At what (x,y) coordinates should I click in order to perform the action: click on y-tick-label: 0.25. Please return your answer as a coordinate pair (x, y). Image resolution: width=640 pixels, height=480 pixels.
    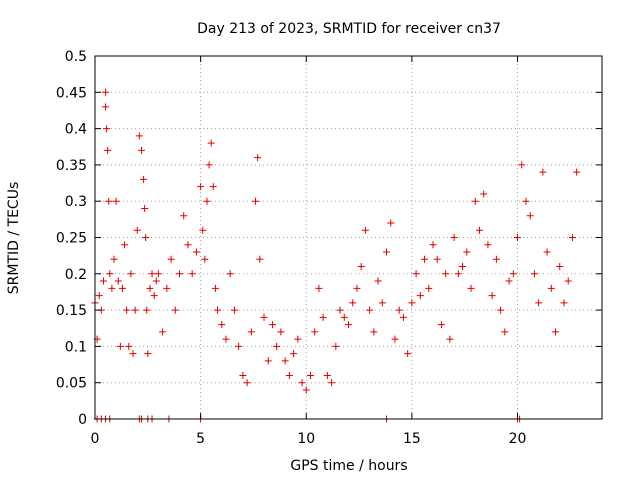
    Looking at the image, I should click on (71, 239).